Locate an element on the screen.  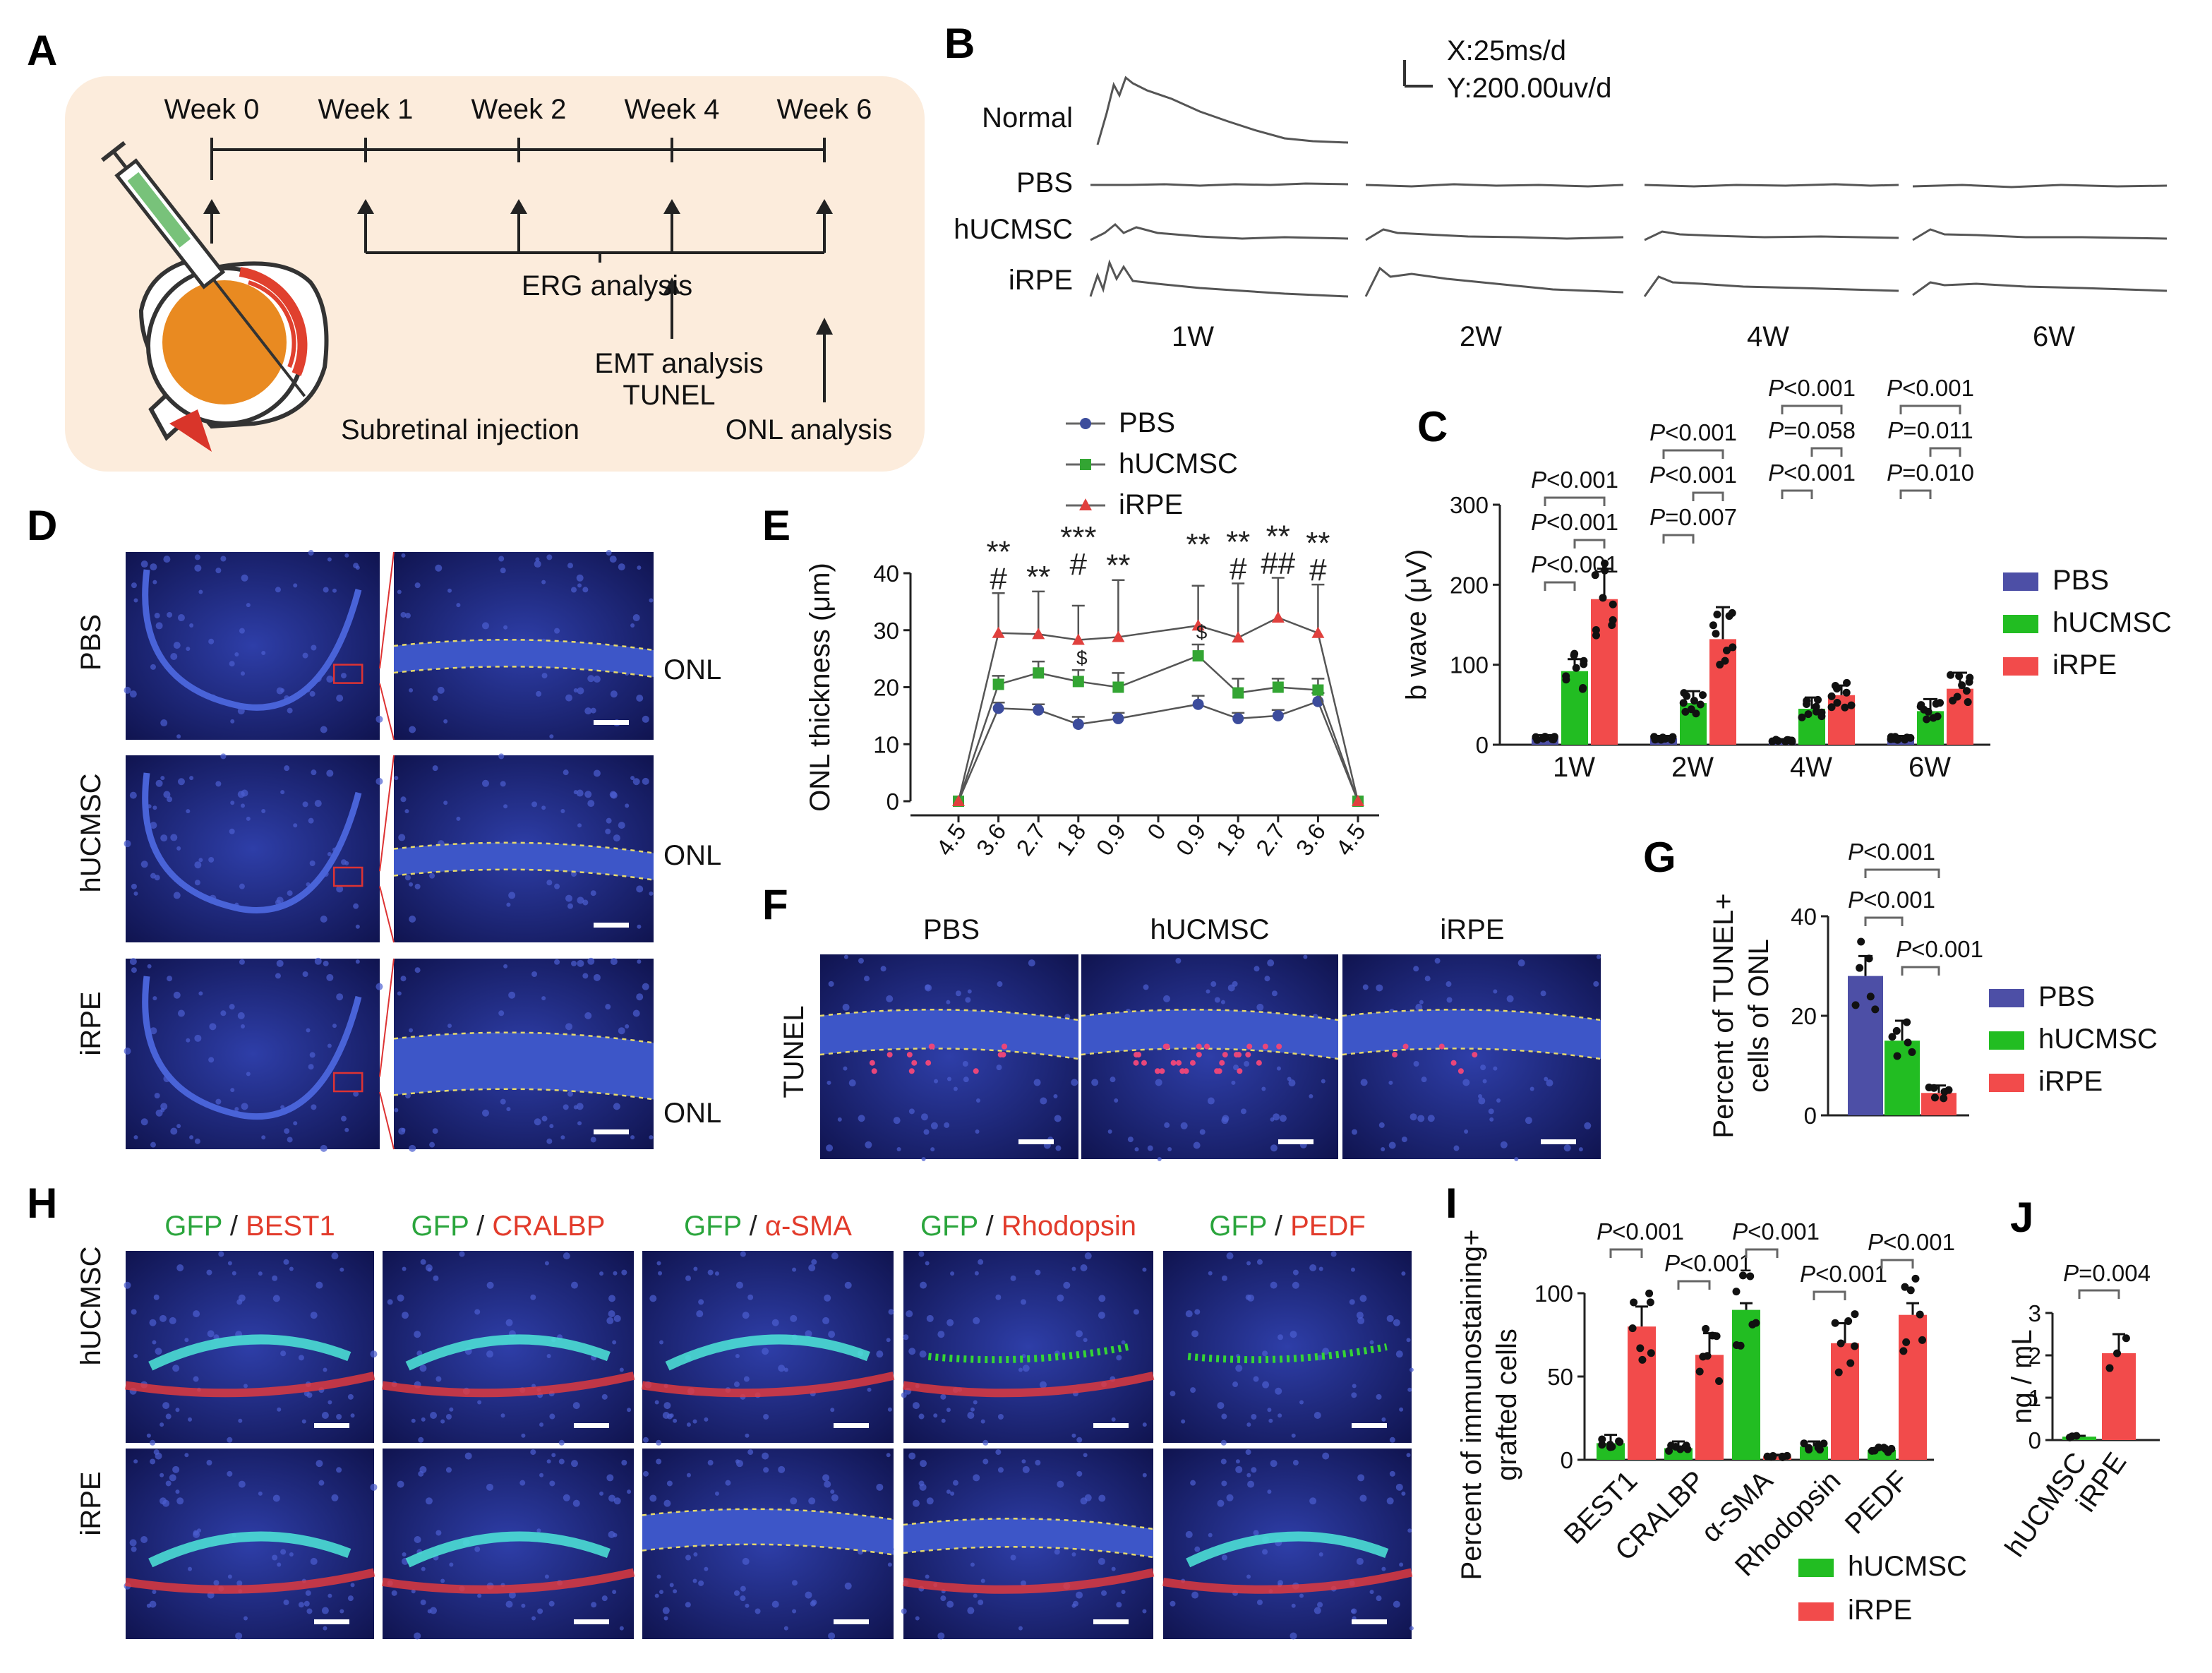
stain-image-hucmsc-2-stain-signal is located at coordinates (768, 1384).